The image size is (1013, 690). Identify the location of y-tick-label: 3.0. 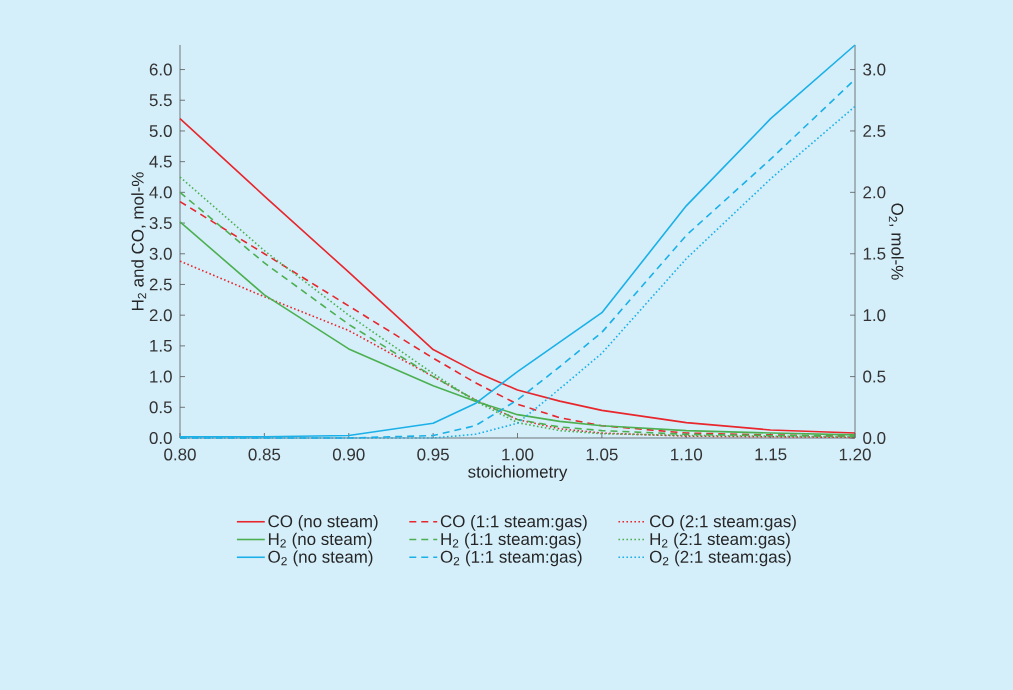
(160, 253).